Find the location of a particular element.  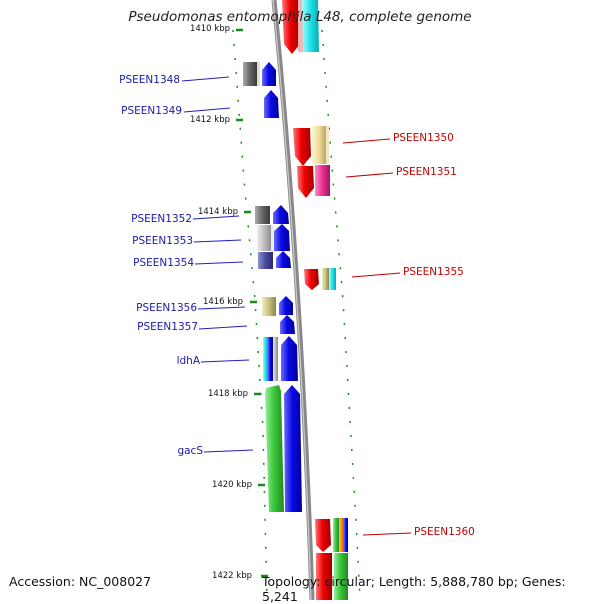

gene-PSEEN1355-khaki is located at coordinates (325, 279).